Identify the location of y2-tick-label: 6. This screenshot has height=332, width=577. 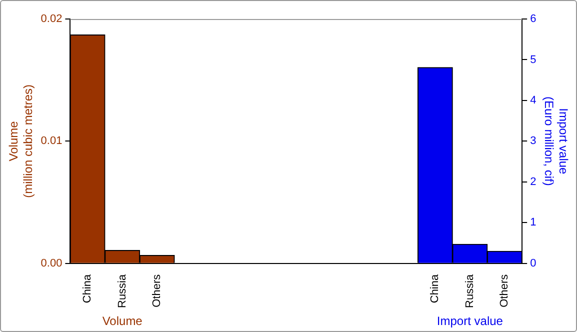
(533, 19).